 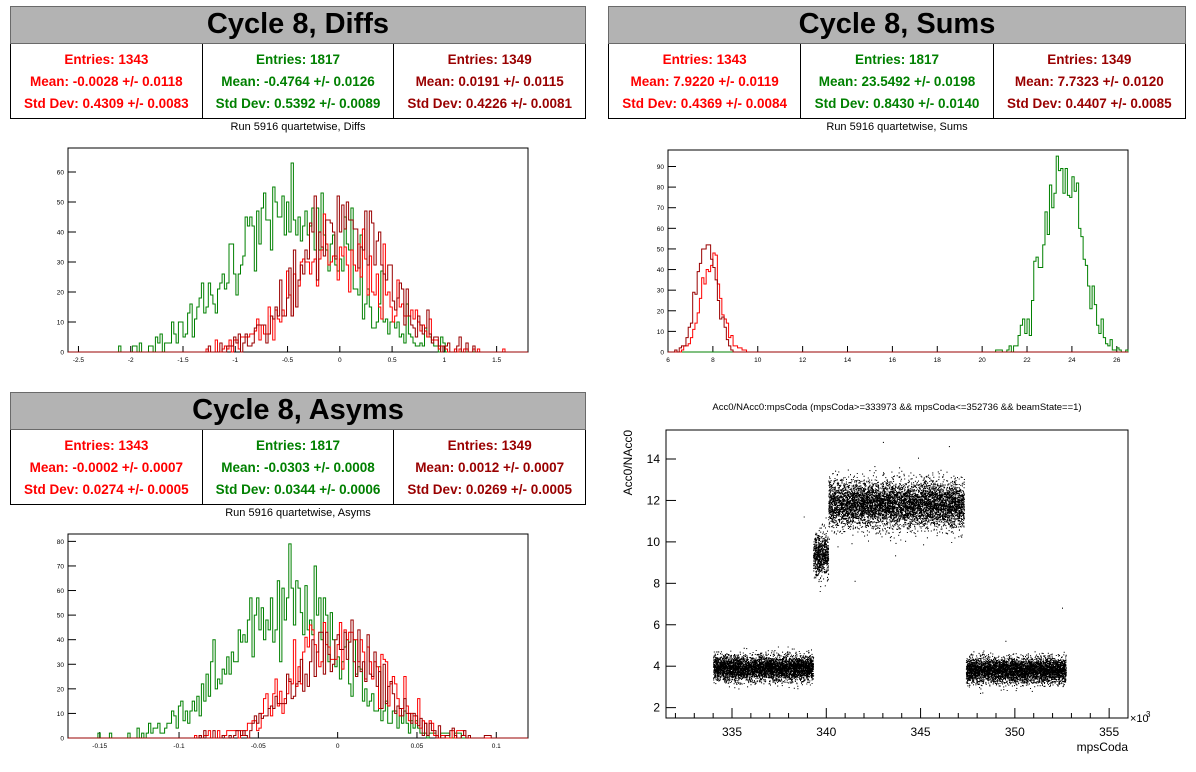 I want to click on x-tick-label: 1, so click(x=445, y=360).